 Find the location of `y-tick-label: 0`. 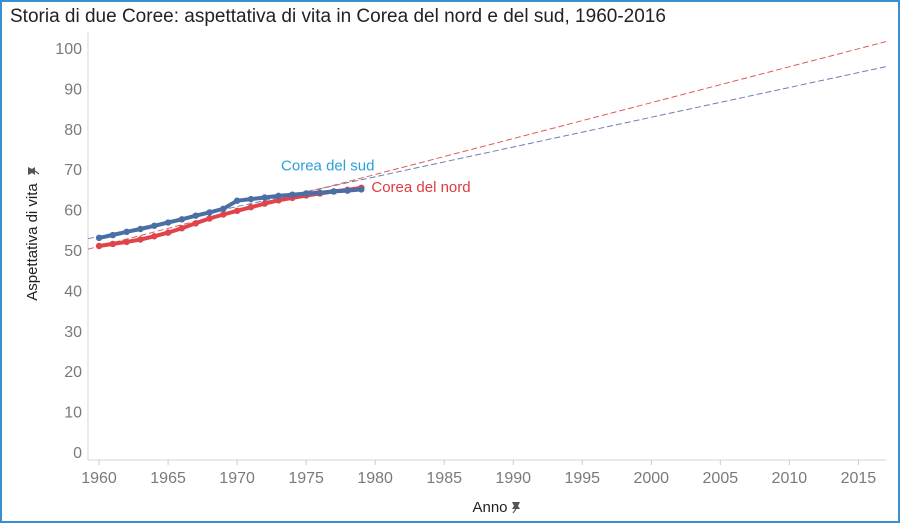

y-tick-label: 0 is located at coordinates (77, 453).